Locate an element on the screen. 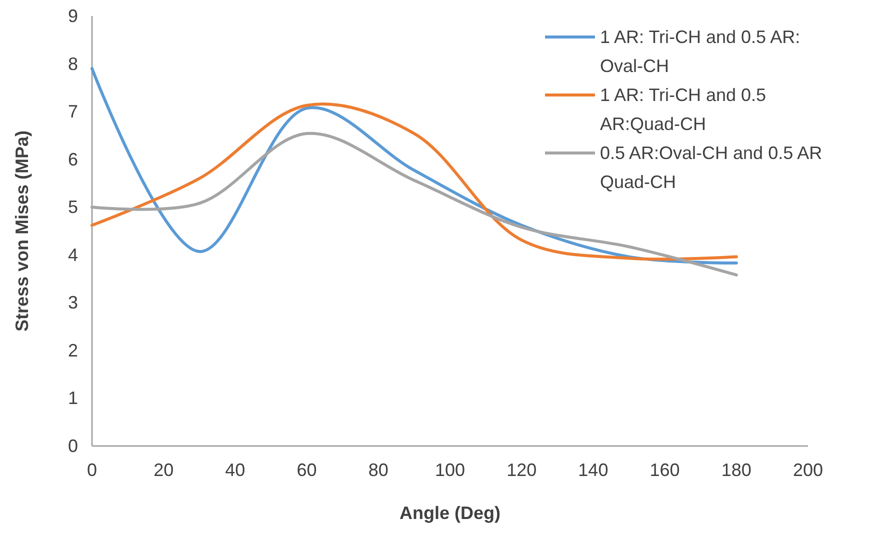 The width and height of the screenshot is (888, 535). legend-label: 0.5 AR:Oval-CH and 0.5 AR Quad-CH is located at coordinates (711, 167).